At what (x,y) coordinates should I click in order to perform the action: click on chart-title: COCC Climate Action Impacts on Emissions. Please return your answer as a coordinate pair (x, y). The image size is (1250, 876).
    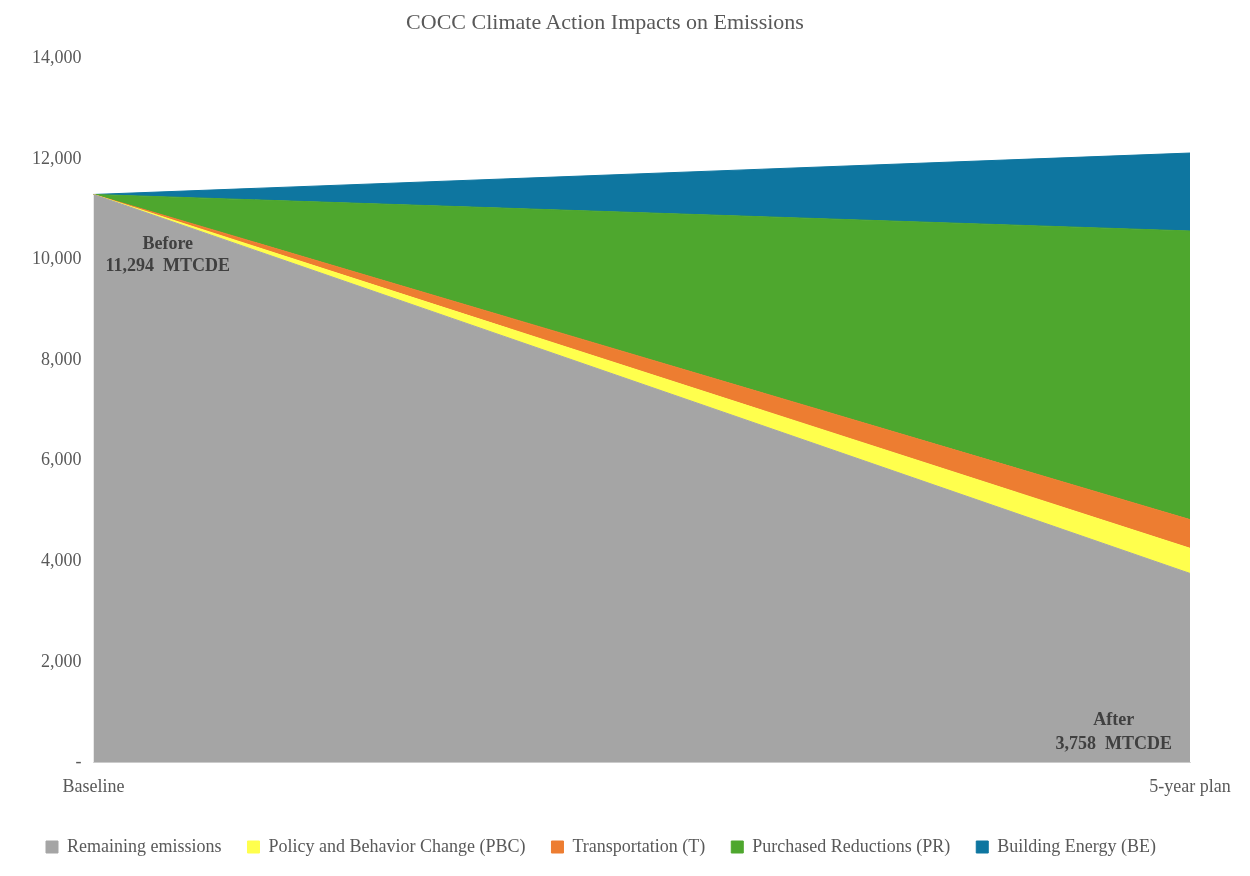
    Looking at the image, I should click on (605, 21).